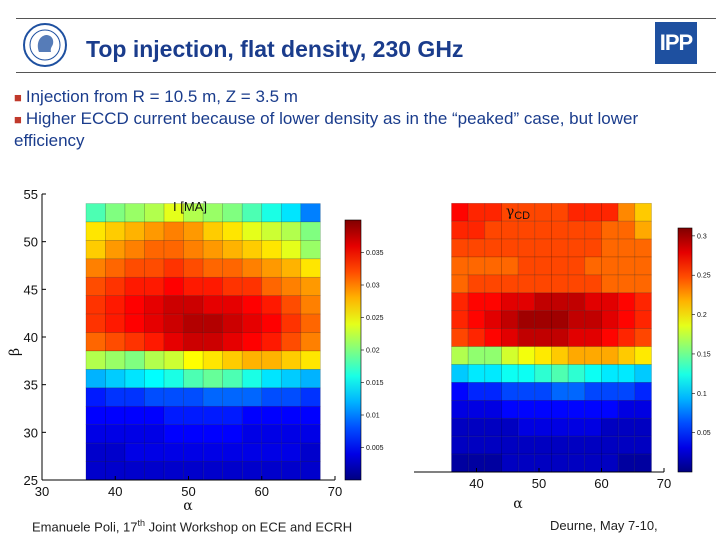 Image resolution: width=720 pixels, height=540 pixels. Describe the element at coordinates (31, 385) in the screenshot. I see `y-tick-label: 35` at that location.